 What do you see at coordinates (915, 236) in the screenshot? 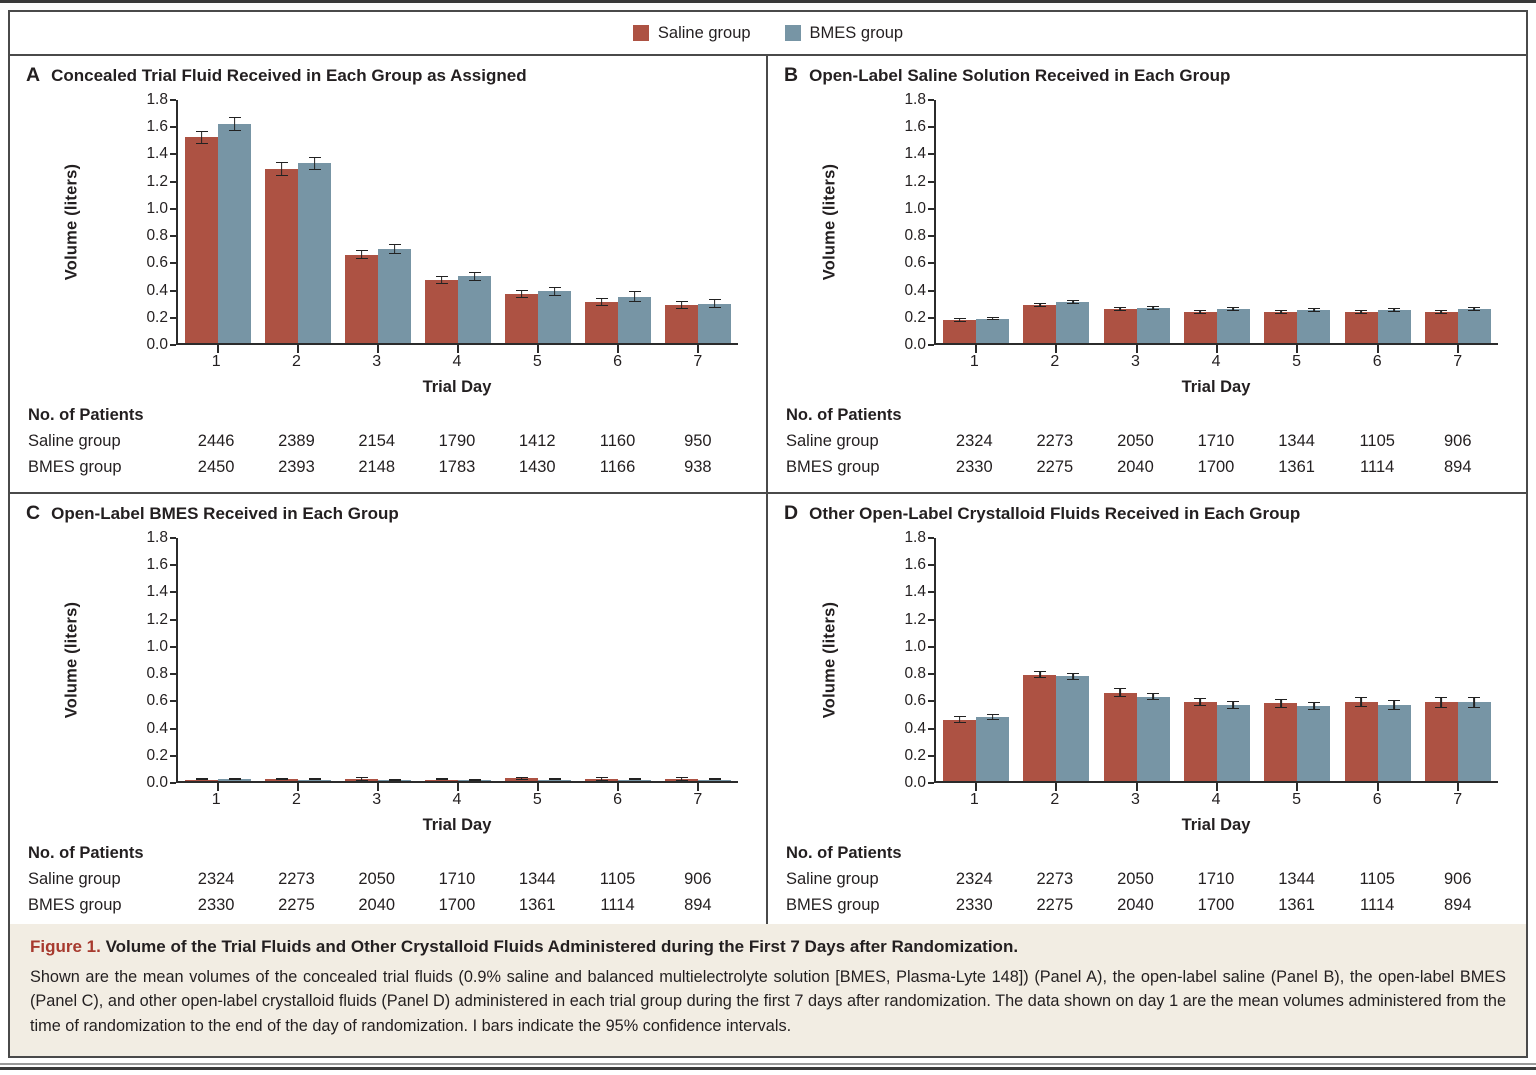
I see `y-tick-label: 0.8` at bounding box center [915, 236].